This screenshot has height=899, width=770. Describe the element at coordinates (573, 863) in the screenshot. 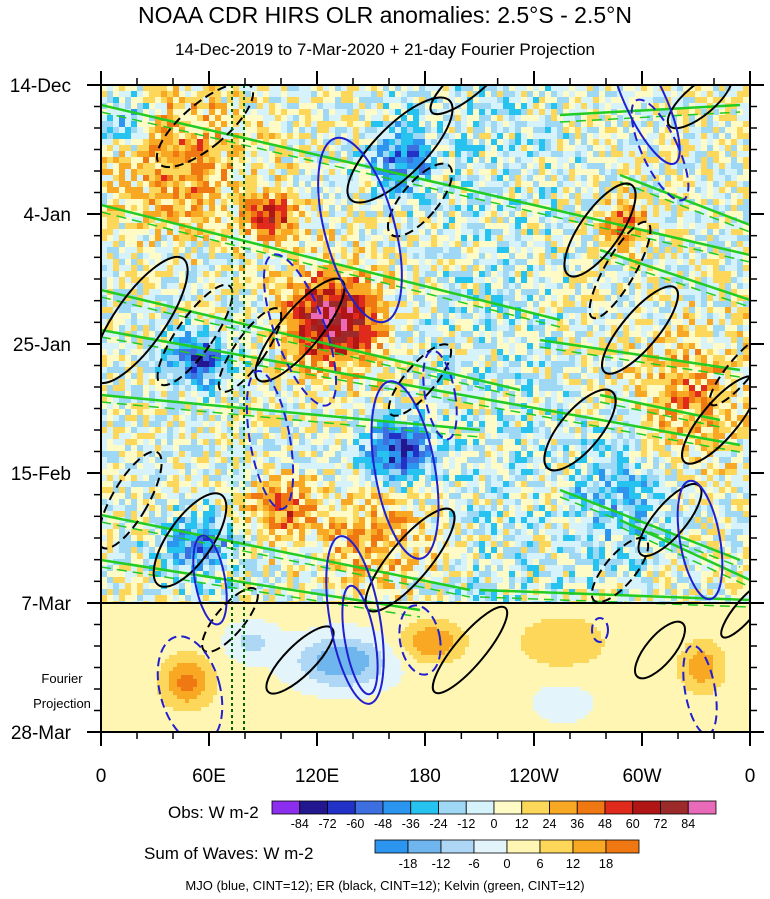

I see `waves-colorbar-label: 12` at that location.